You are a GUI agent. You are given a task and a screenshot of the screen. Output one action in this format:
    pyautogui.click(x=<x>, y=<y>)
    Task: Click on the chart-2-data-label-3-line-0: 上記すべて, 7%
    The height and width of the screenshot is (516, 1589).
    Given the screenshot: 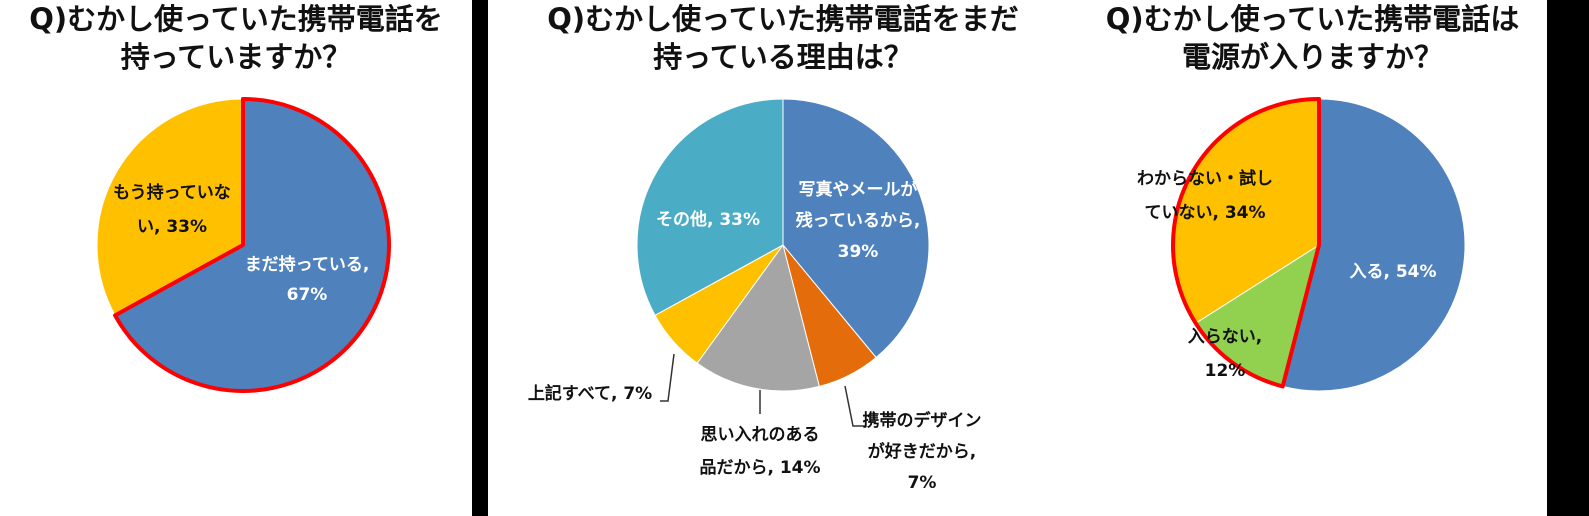 What is the action you would take?
    pyautogui.click(x=590, y=393)
    